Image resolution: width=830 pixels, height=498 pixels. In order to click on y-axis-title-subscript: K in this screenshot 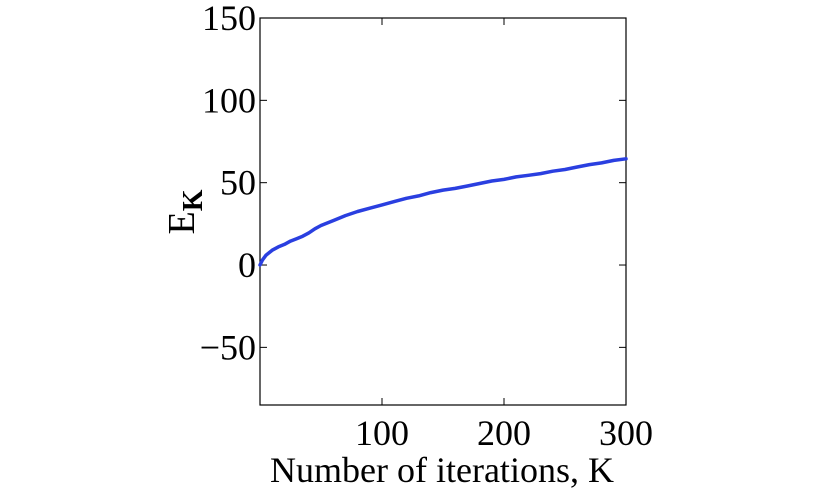, I will do `click(193, 200)`.